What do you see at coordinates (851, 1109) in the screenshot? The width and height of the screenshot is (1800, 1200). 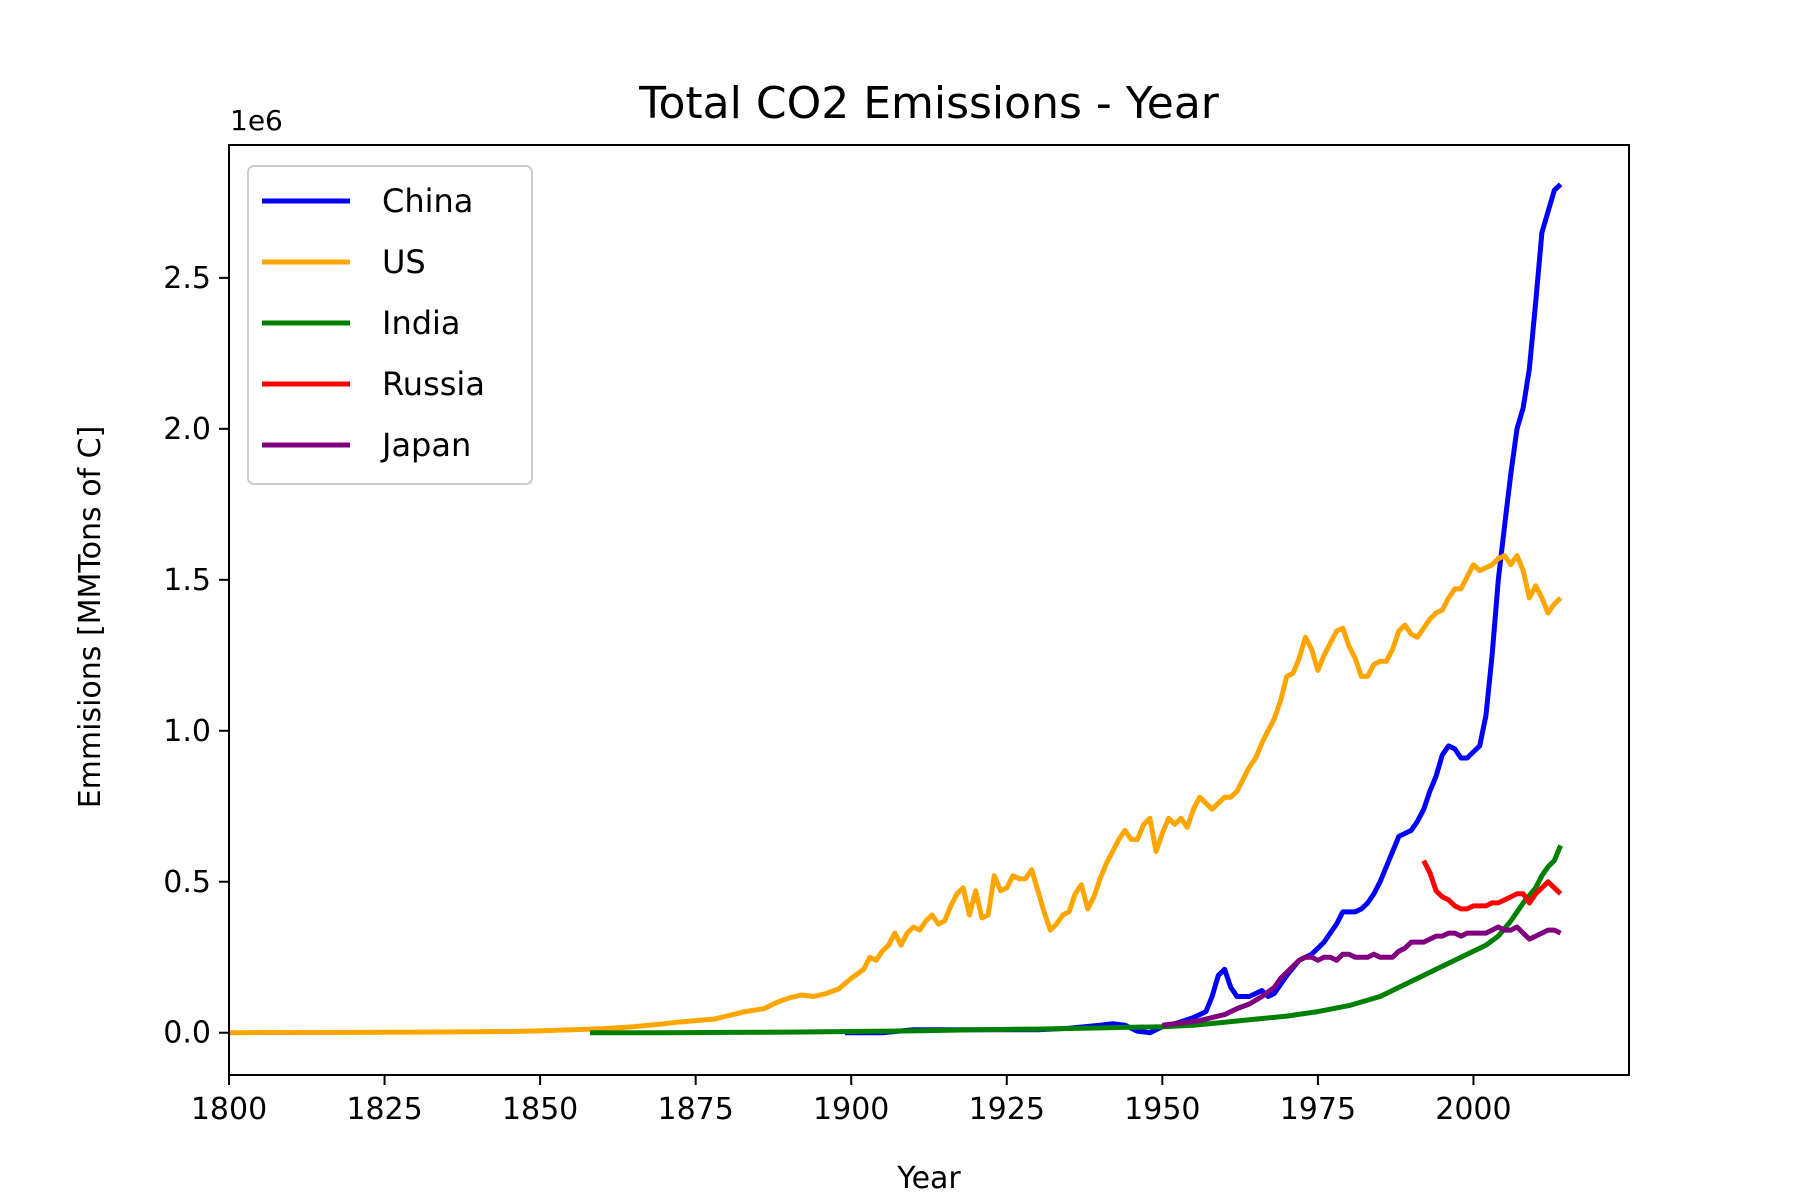 I see `x-tick-label: 1900` at bounding box center [851, 1109].